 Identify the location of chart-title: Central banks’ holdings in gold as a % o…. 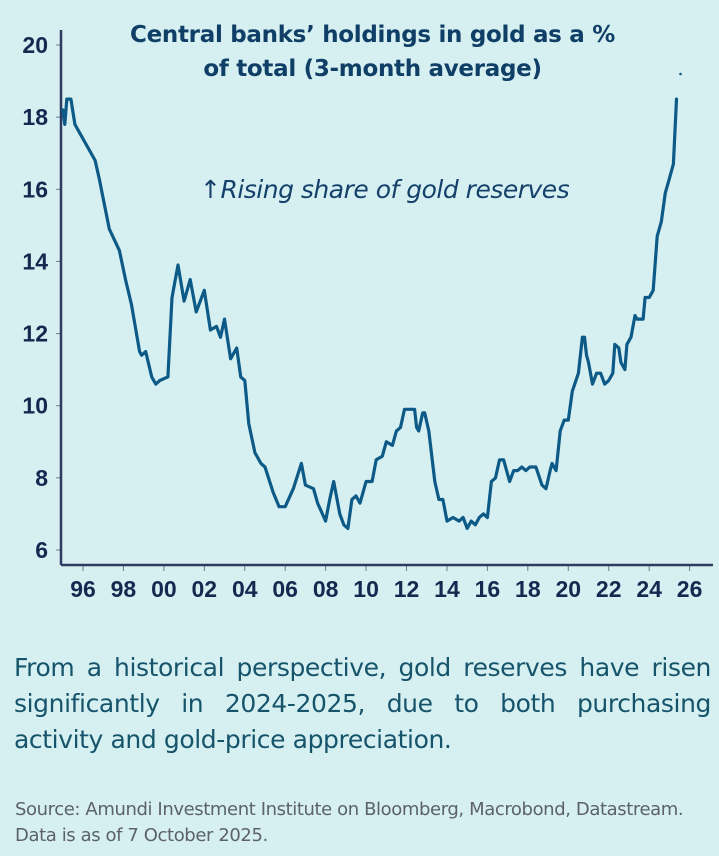
(372, 52).